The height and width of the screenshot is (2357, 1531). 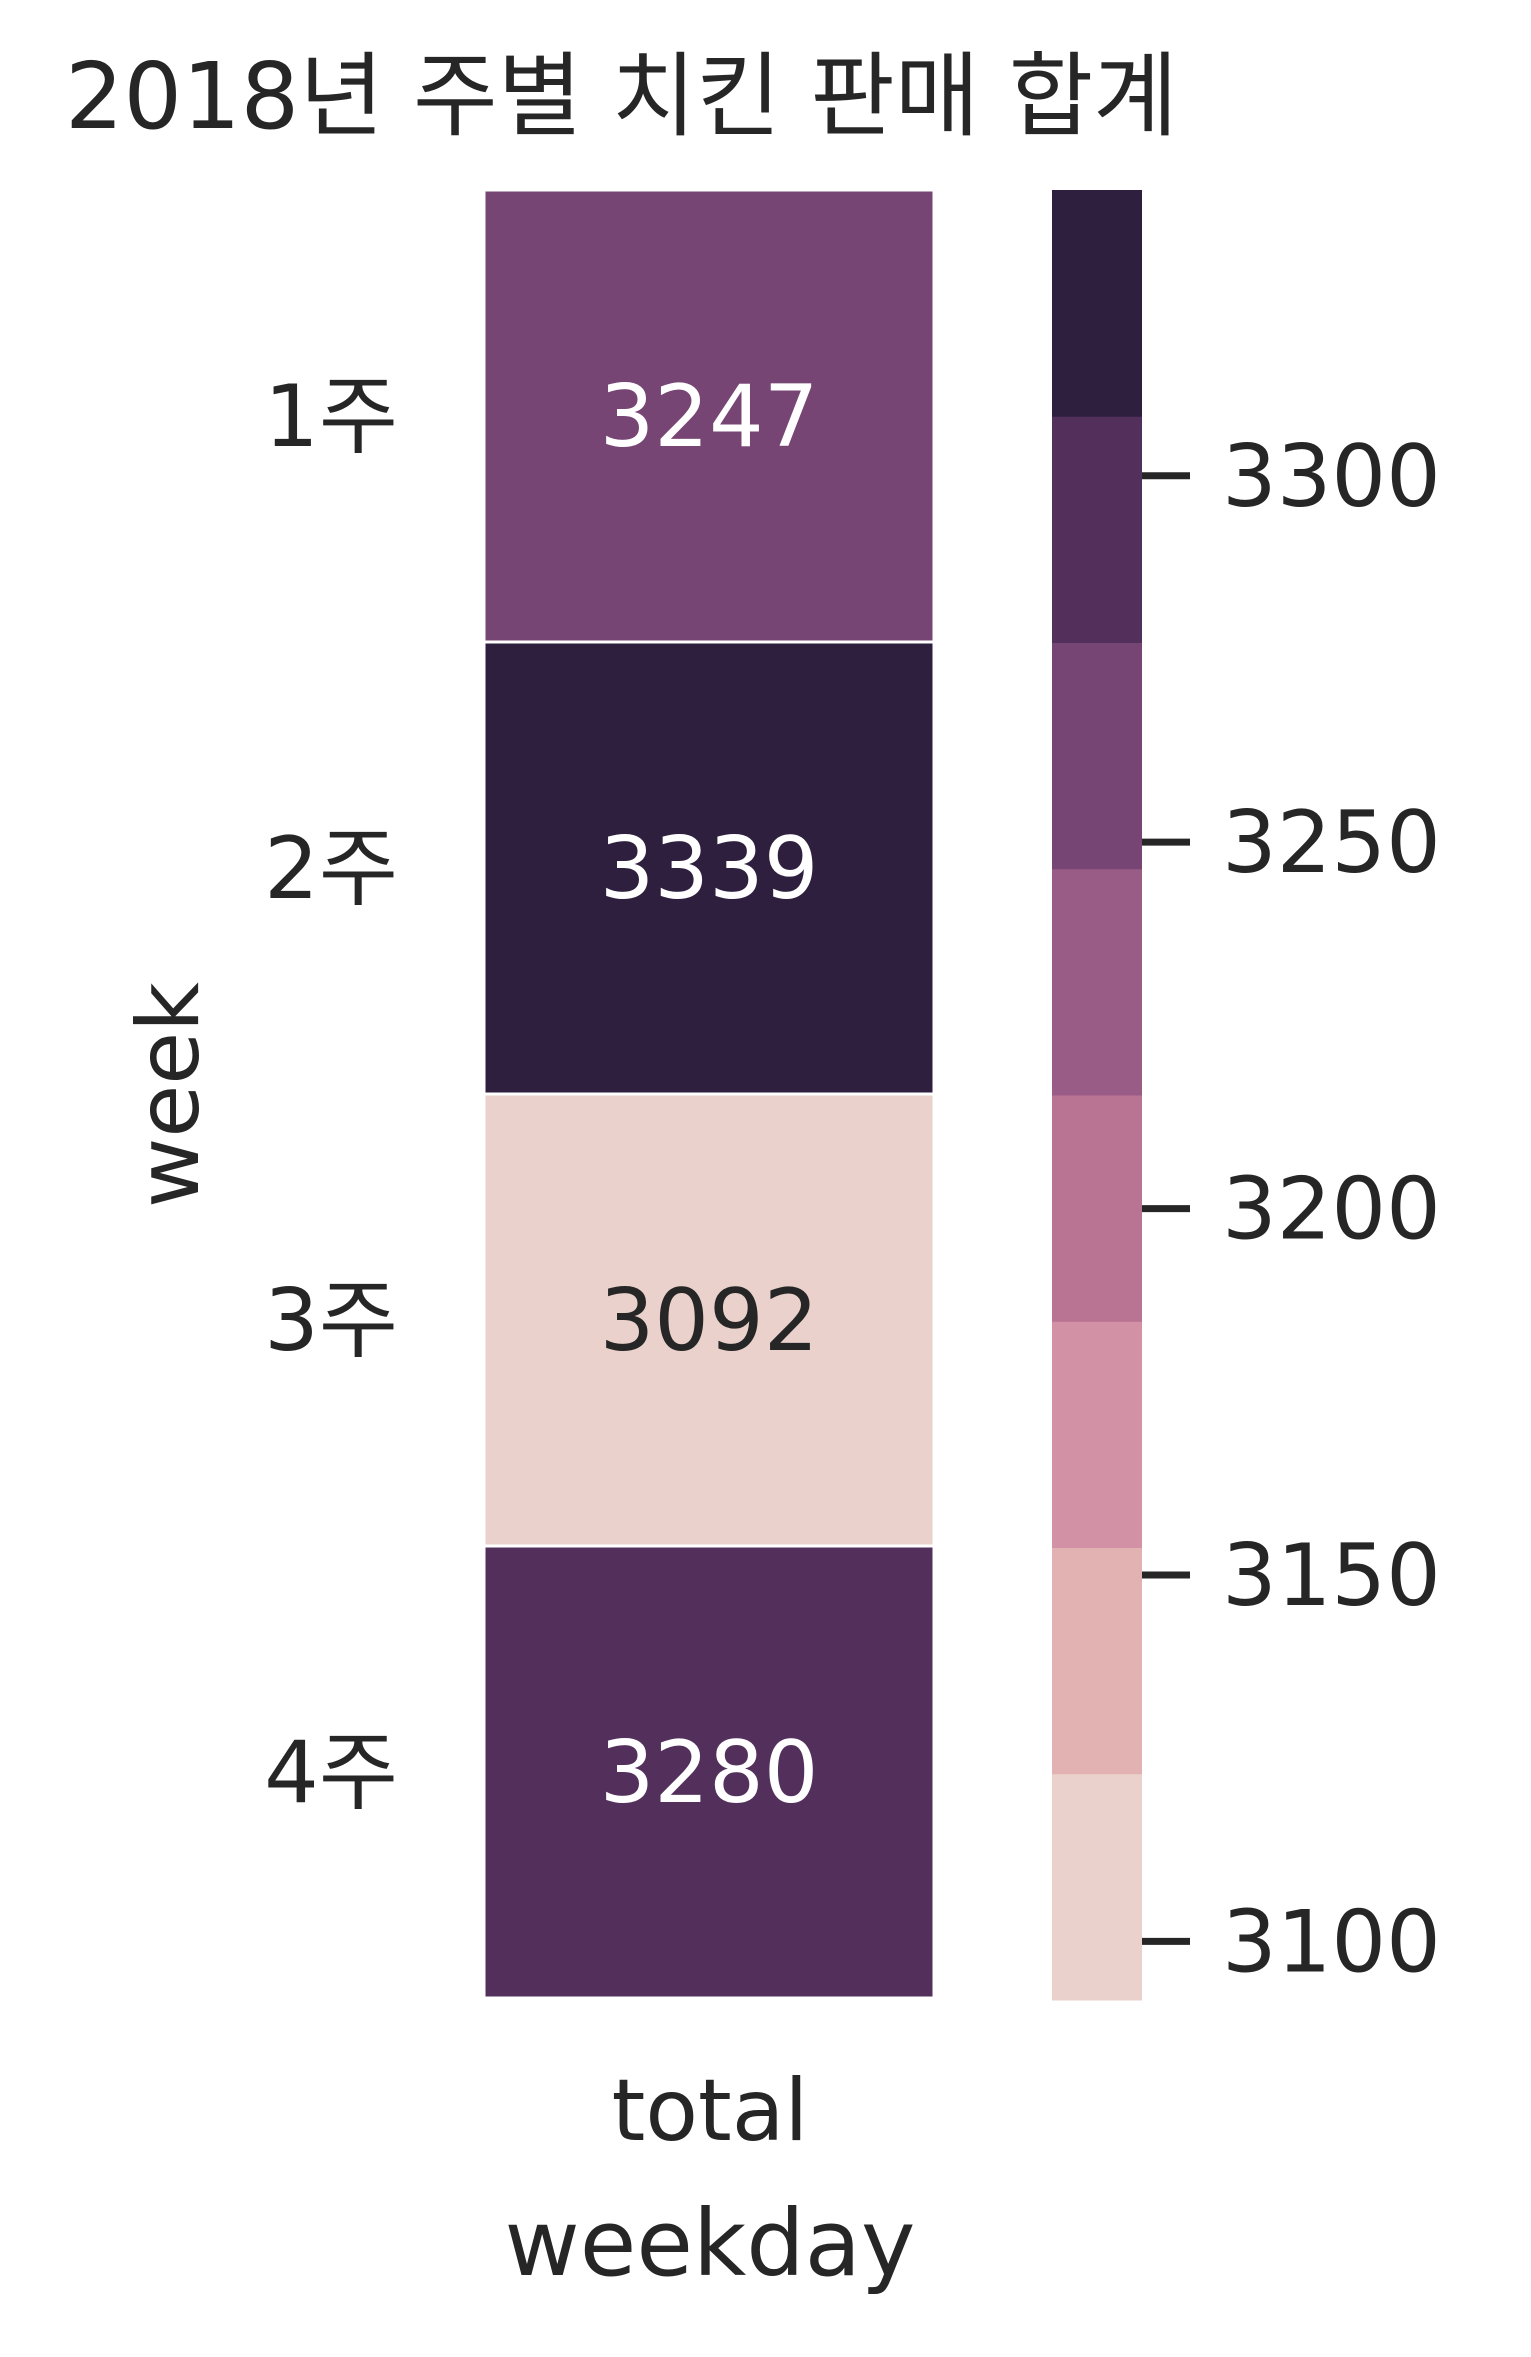 I want to click on cell-value-labels: 3247 3339 3092 3280, so click(x=709, y=1095).